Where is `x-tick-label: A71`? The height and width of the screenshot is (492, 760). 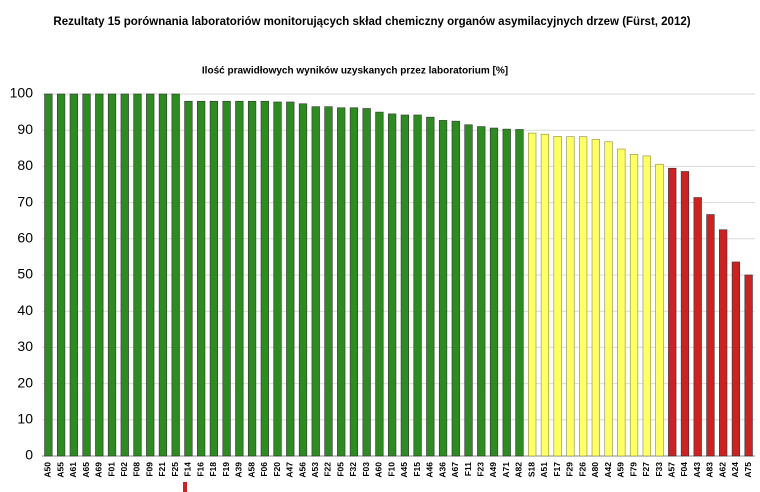 x-tick-label: A71 is located at coordinates (506, 470).